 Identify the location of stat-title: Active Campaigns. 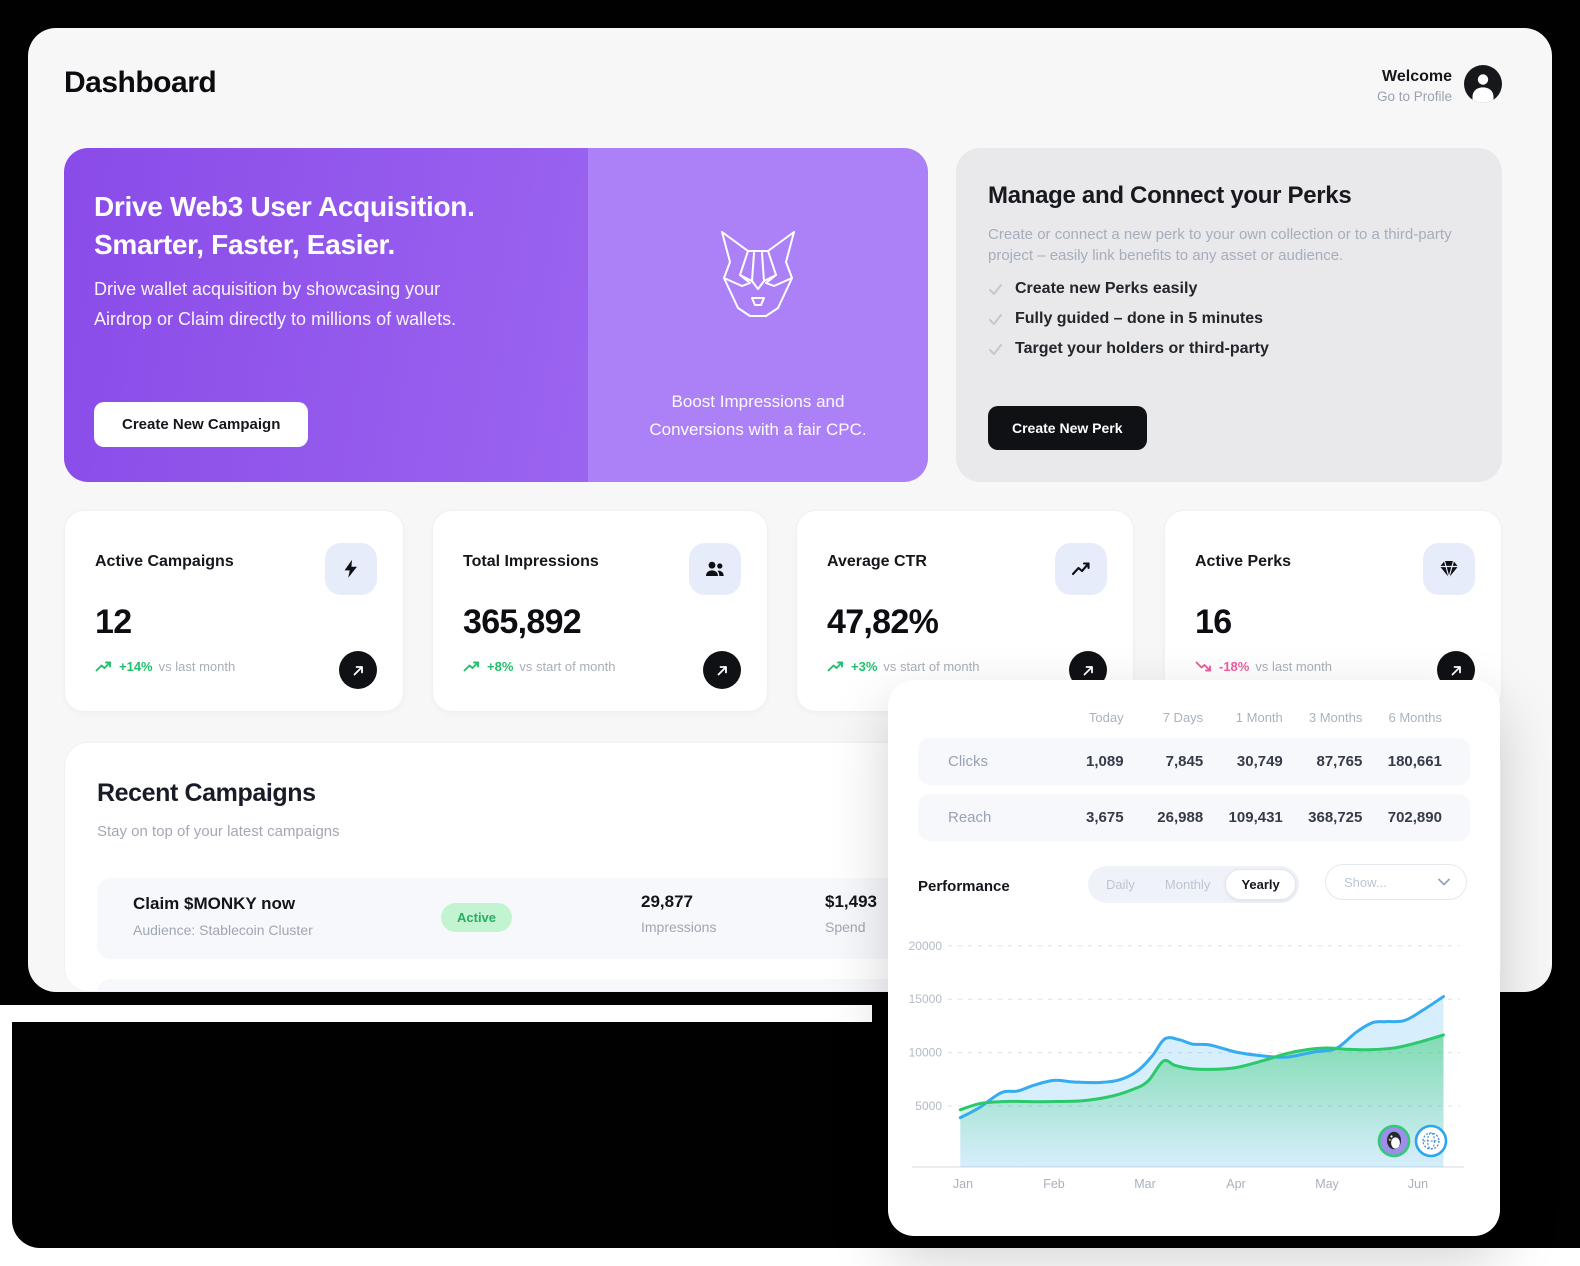
(164, 561).